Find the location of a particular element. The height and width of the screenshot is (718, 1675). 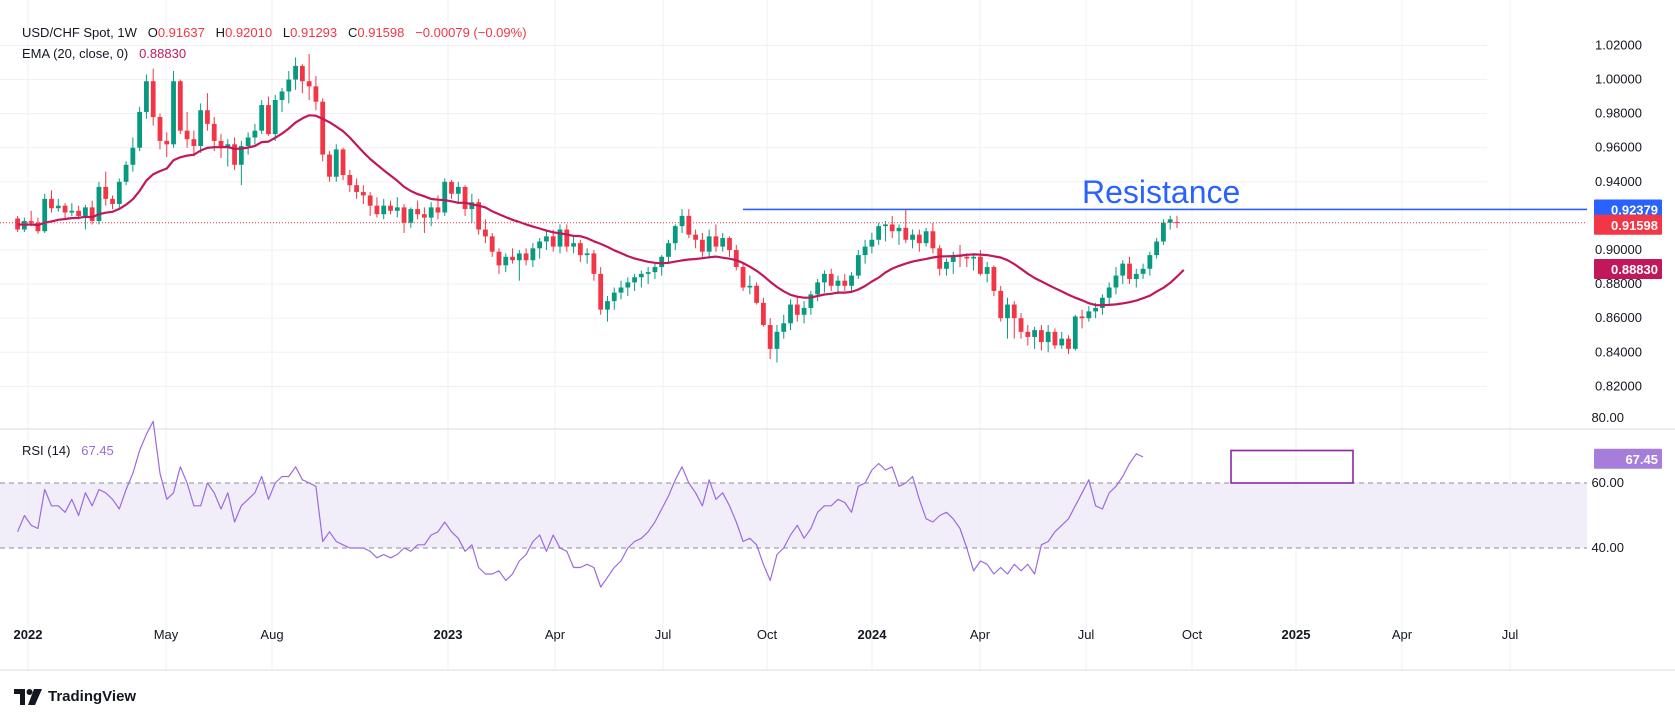

price-tick-label: 0.88000 is located at coordinates (1618, 283).